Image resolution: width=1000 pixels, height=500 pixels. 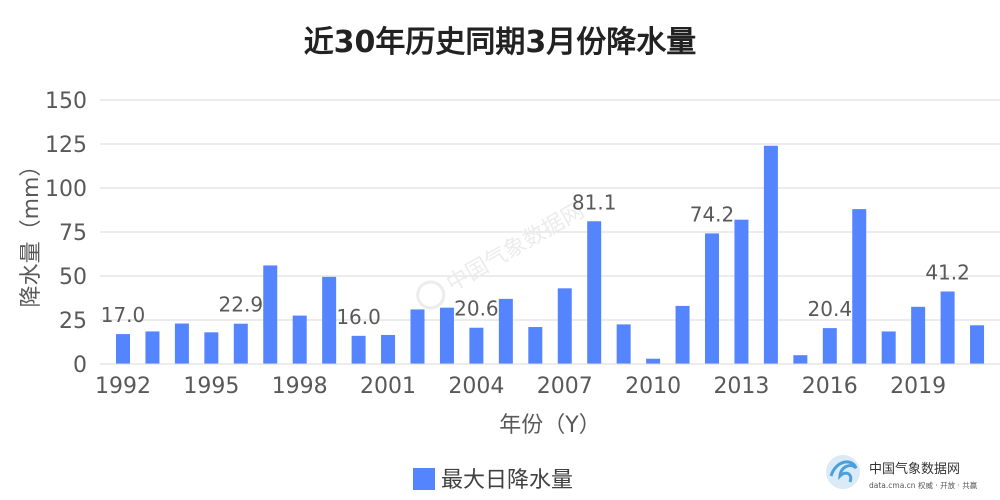 What do you see at coordinates (594, 202) in the screenshot?
I see `data-label: 81.1` at bounding box center [594, 202].